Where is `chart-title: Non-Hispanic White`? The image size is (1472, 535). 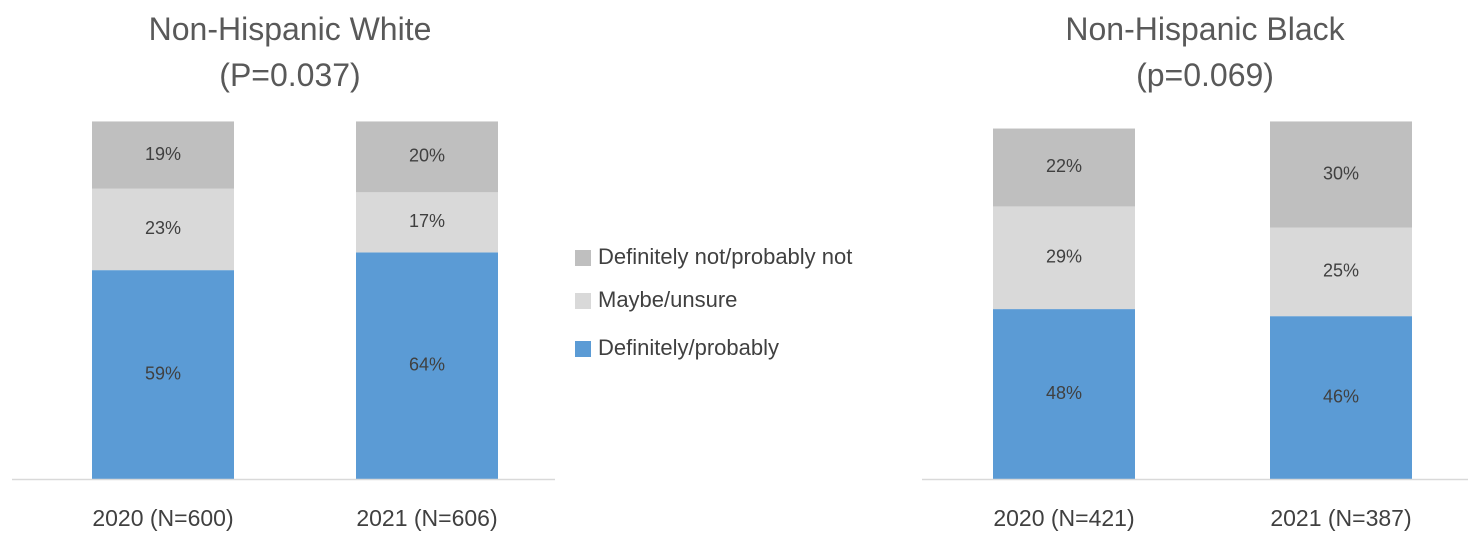
chart-title: Non-Hispanic White is located at coordinates (290, 29).